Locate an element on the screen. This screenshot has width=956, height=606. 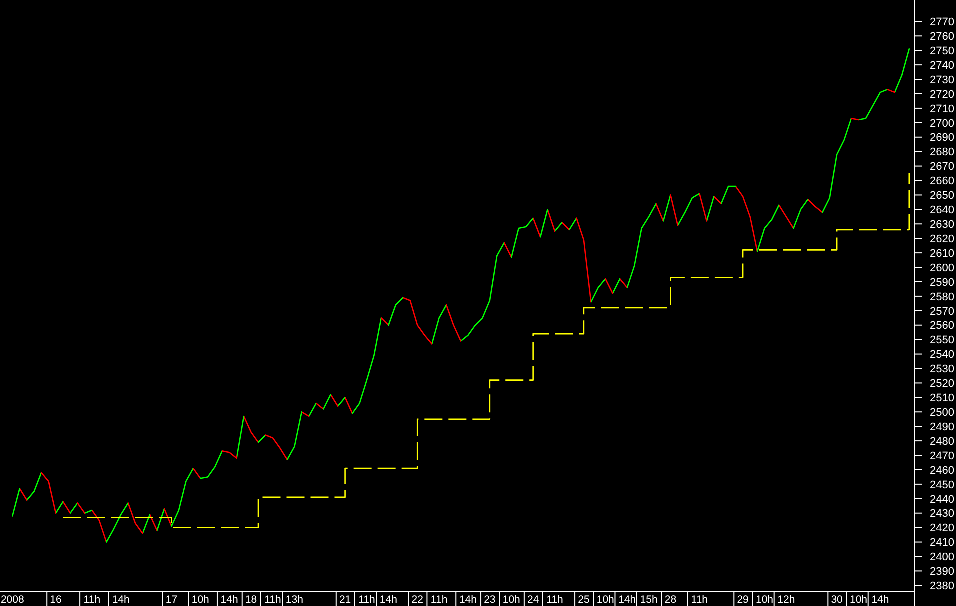
y-tick-label: 2770 is located at coordinates (942, 22).